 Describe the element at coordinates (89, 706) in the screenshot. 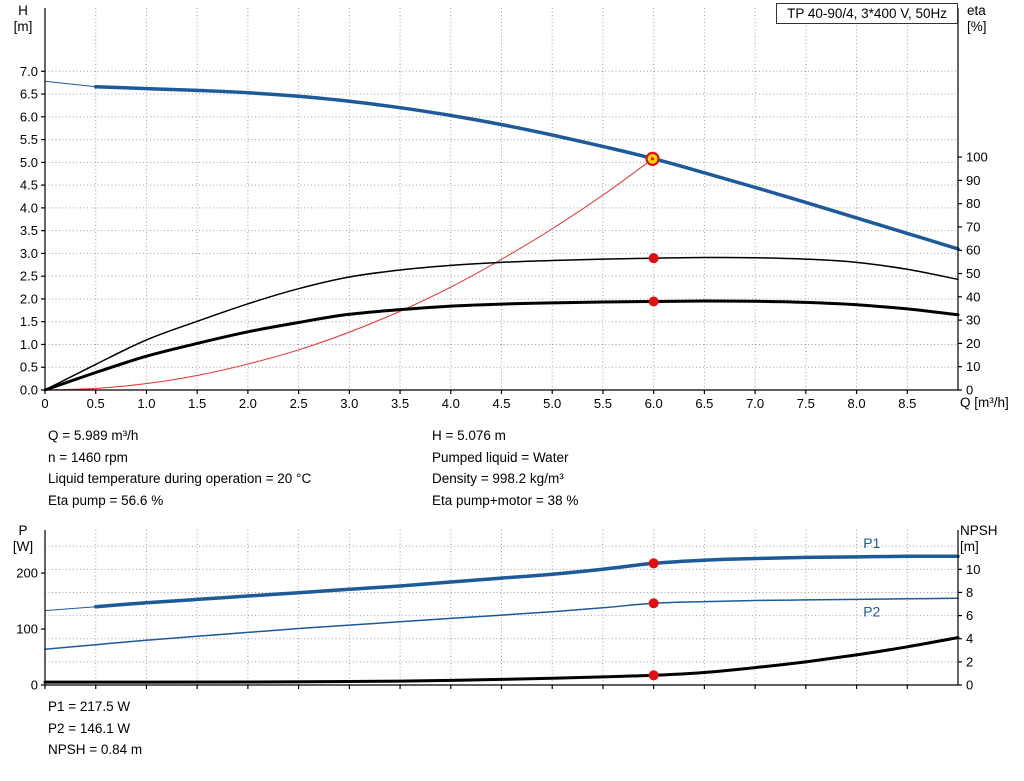

I see `info-p1: P1 = 217.5 W` at that location.